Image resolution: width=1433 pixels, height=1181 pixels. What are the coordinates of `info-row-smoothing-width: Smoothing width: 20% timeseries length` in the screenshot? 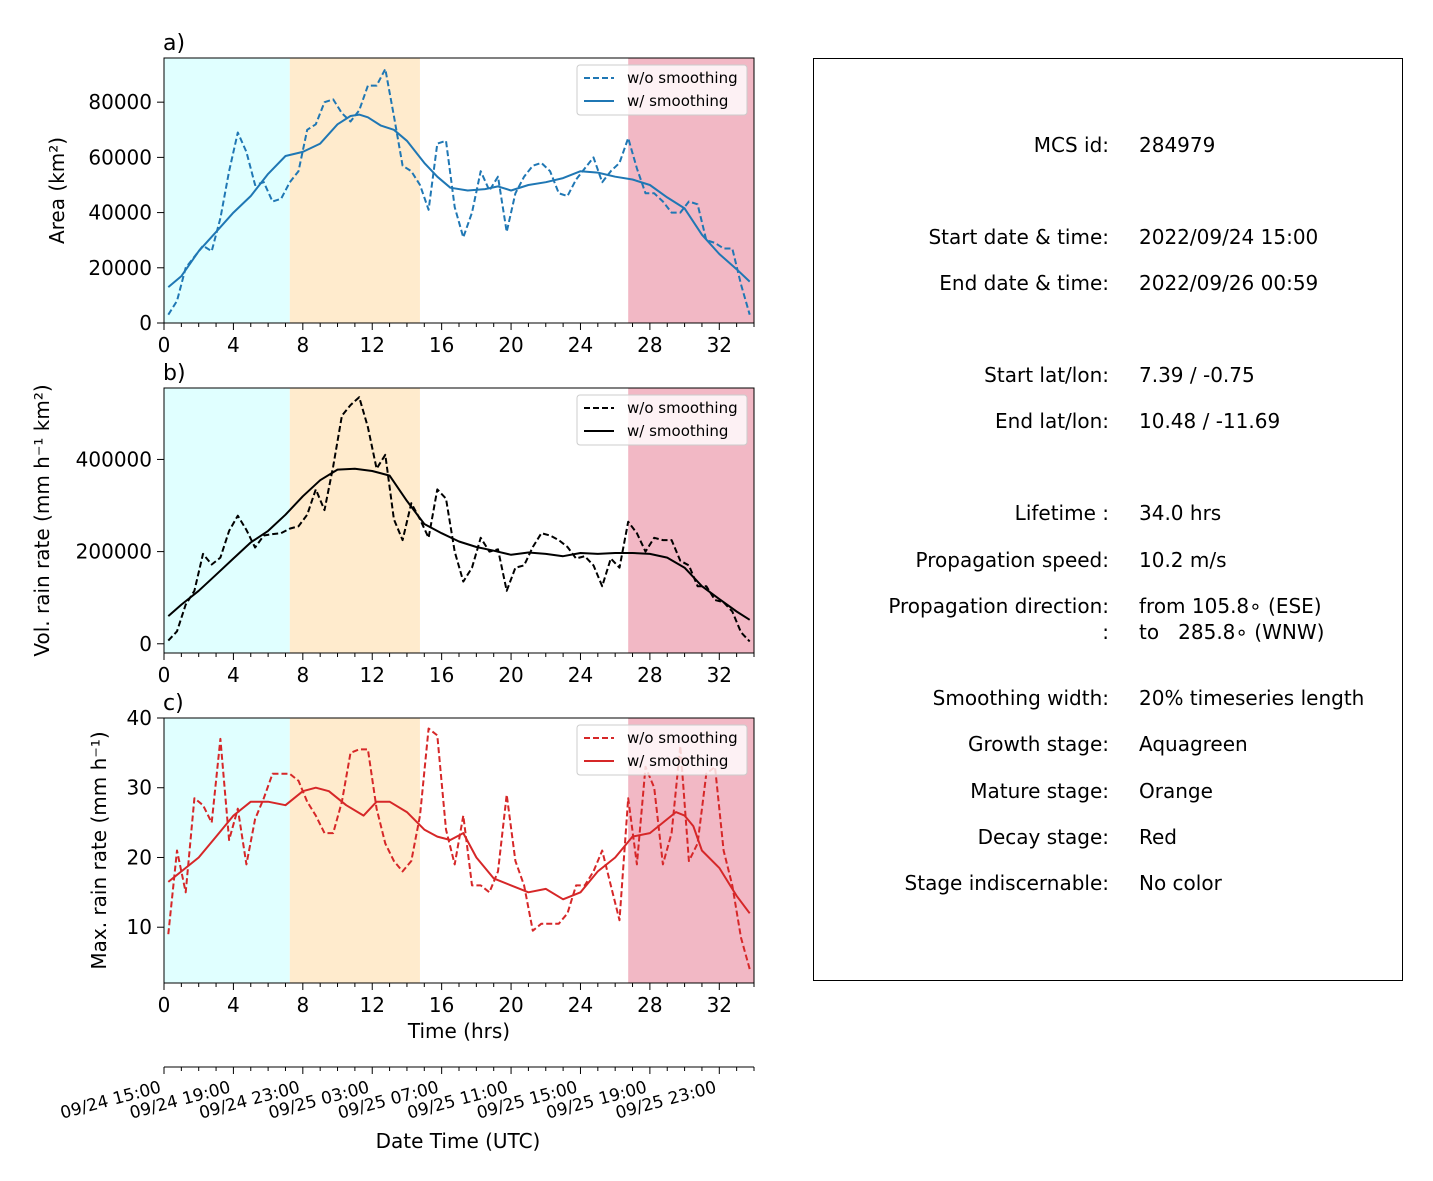 It's located at (1109, 715).